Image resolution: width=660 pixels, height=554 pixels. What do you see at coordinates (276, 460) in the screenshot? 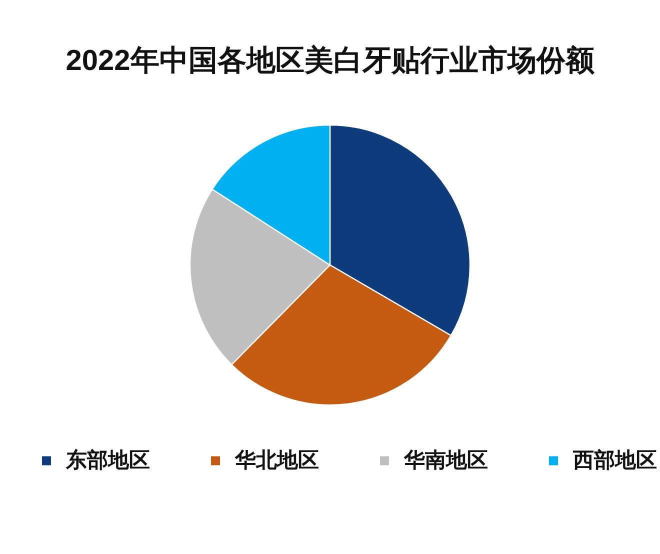
I see `legend-label: 华北地区` at bounding box center [276, 460].